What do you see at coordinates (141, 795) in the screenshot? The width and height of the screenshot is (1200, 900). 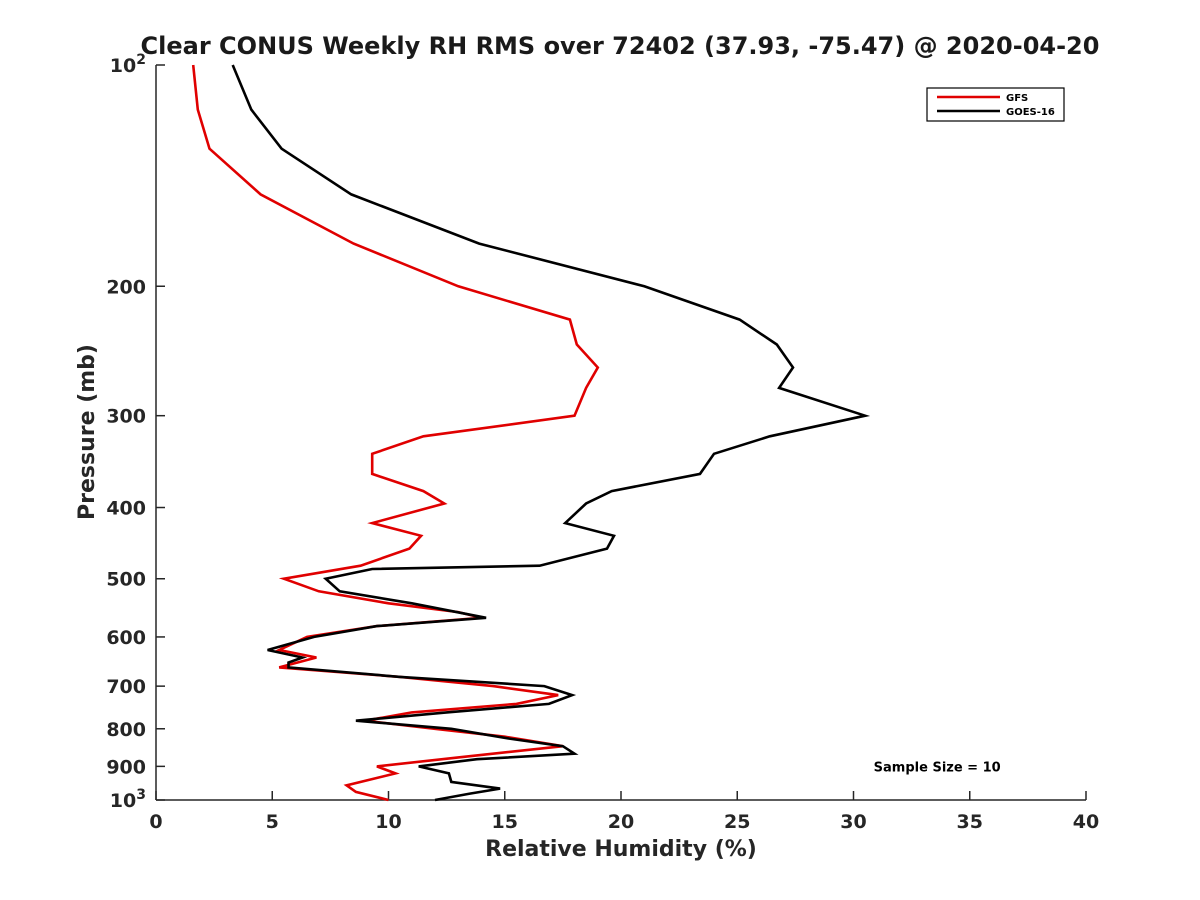 I see `y-tick-exponent: 3` at bounding box center [141, 795].